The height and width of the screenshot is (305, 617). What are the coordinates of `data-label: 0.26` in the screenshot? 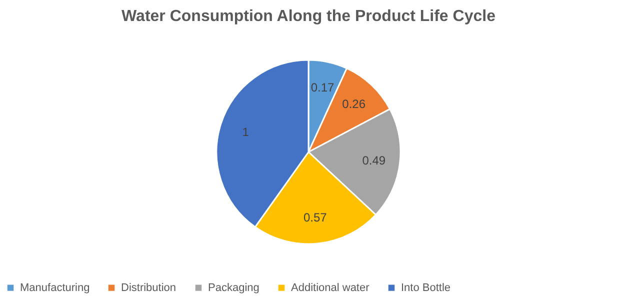 It's located at (354, 104).